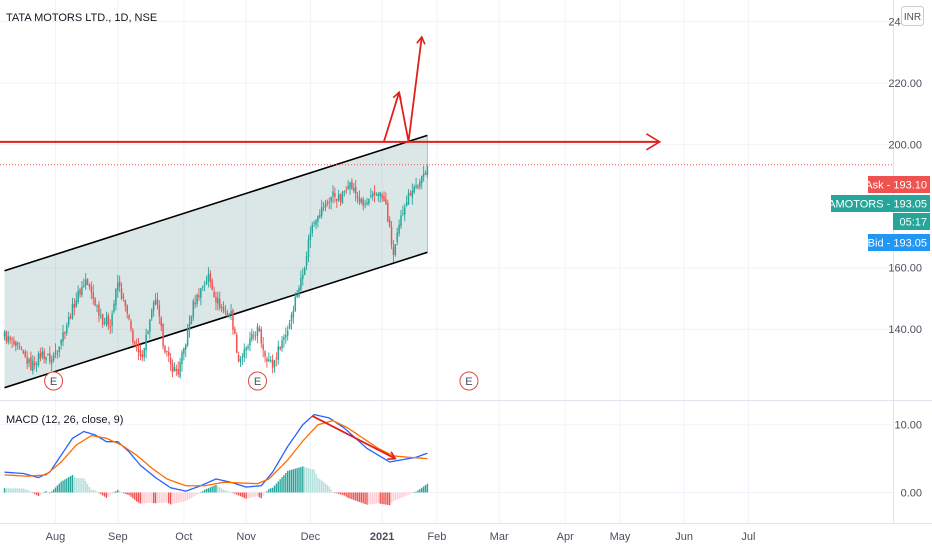  Describe the element at coordinates (353, 437) in the screenshot. I see `divergence-arrow` at that location.